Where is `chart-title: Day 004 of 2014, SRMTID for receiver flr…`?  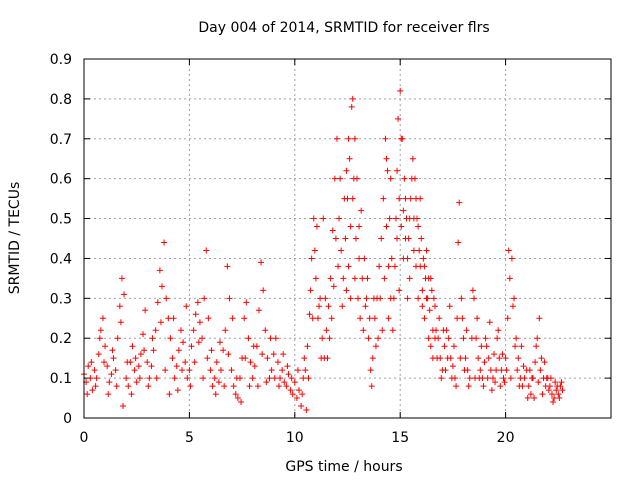
chart-title: Day 004 of 2014, SRMTID for receiver flr… is located at coordinates (343, 28).